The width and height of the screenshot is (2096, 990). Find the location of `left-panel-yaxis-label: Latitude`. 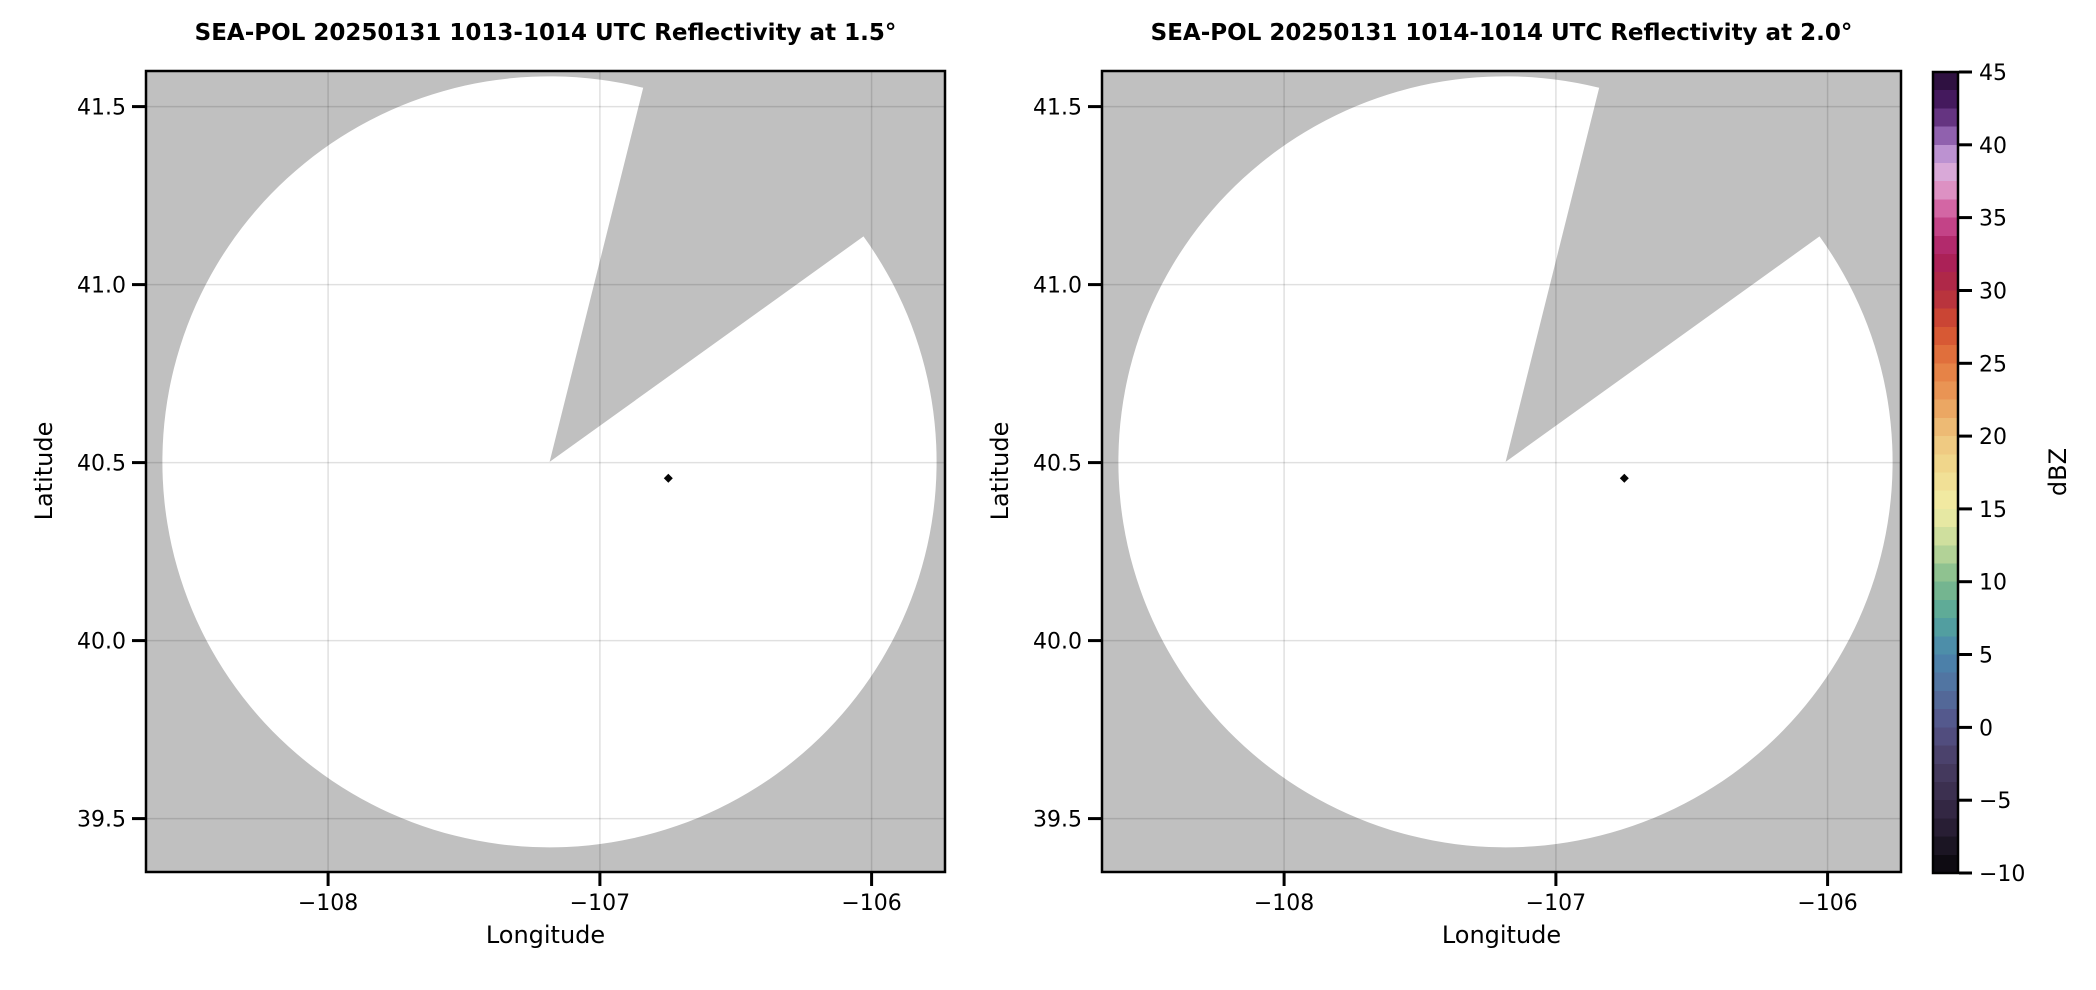

left-panel-yaxis-label: Latitude is located at coordinates (44, 471).